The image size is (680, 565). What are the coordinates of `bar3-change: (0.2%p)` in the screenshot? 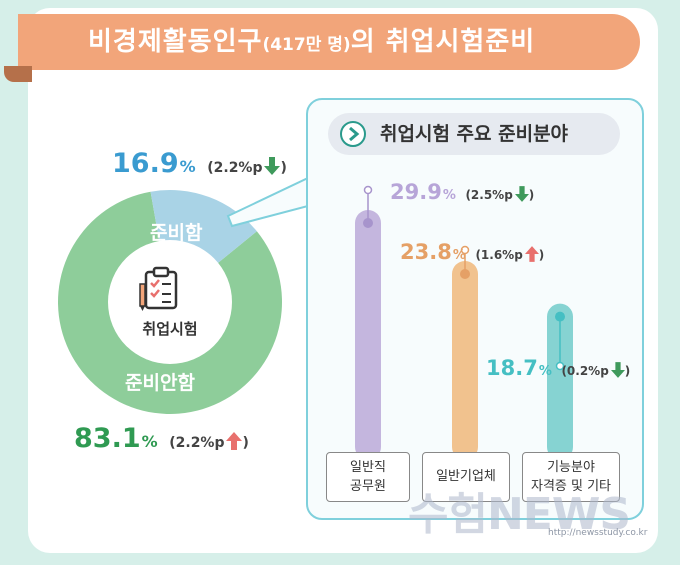 It's located at (596, 370).